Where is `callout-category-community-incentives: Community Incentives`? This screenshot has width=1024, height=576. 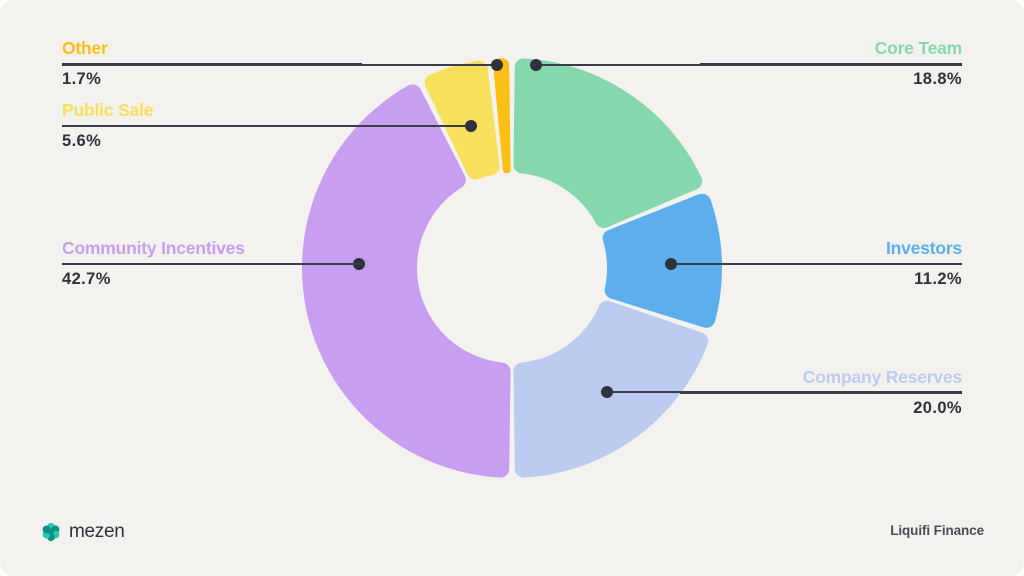
callout-category-community-incentives: Community Incentives is located at coordinates (153, 248).